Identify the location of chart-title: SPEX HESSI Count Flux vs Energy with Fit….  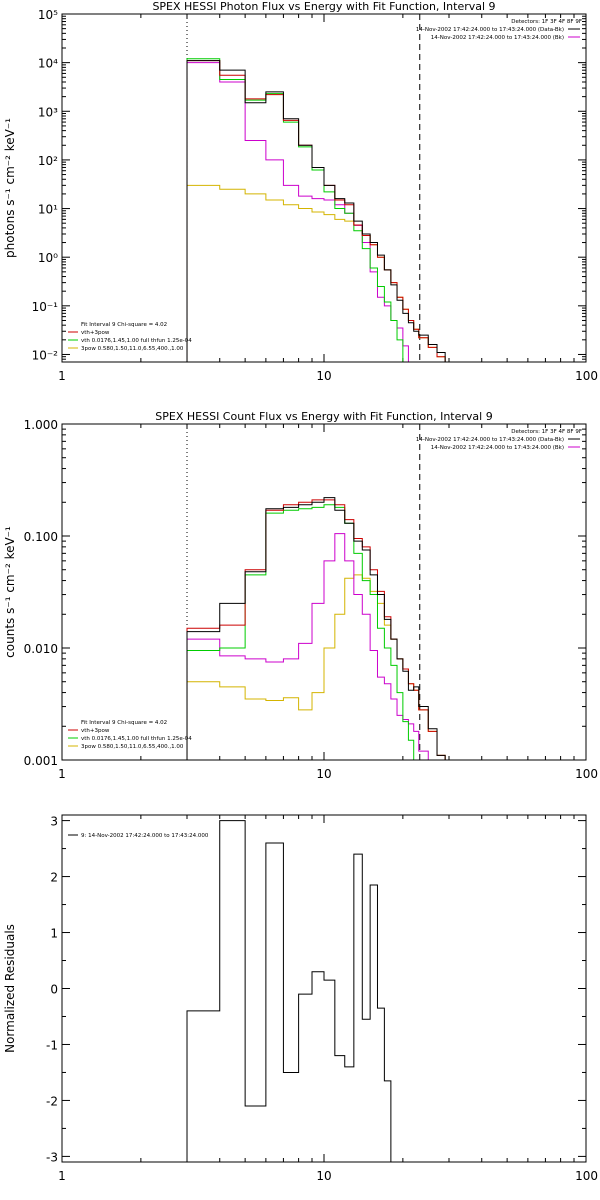
(323, 416).